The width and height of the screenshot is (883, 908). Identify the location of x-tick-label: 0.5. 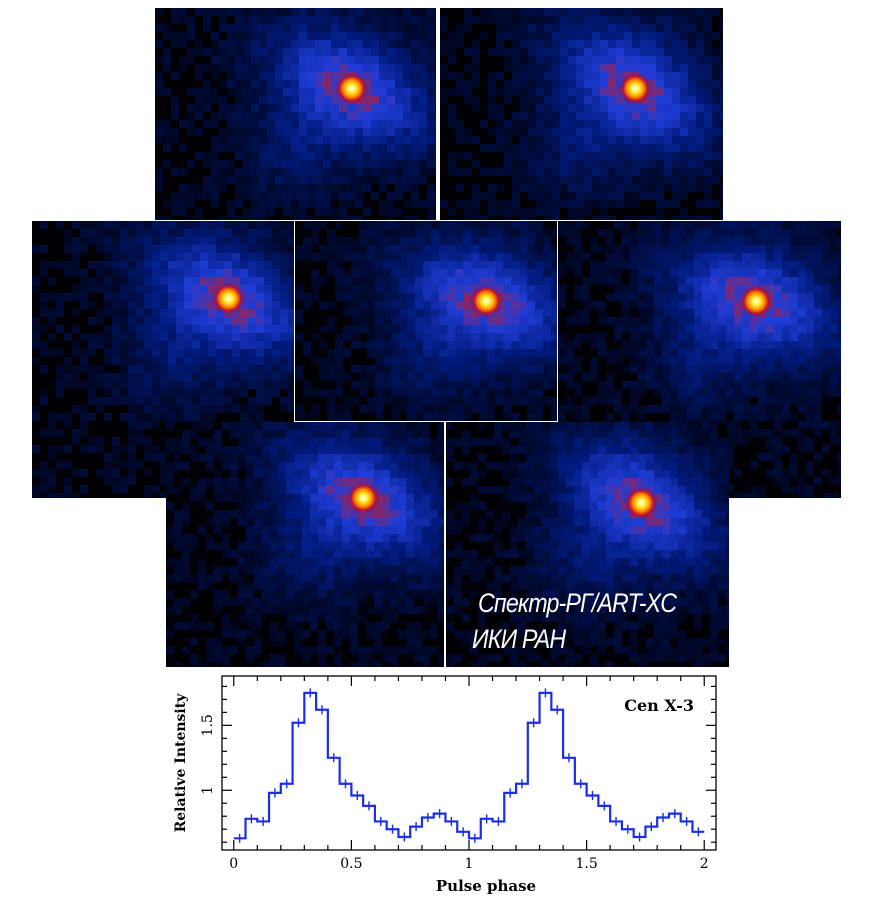
(351, 864).